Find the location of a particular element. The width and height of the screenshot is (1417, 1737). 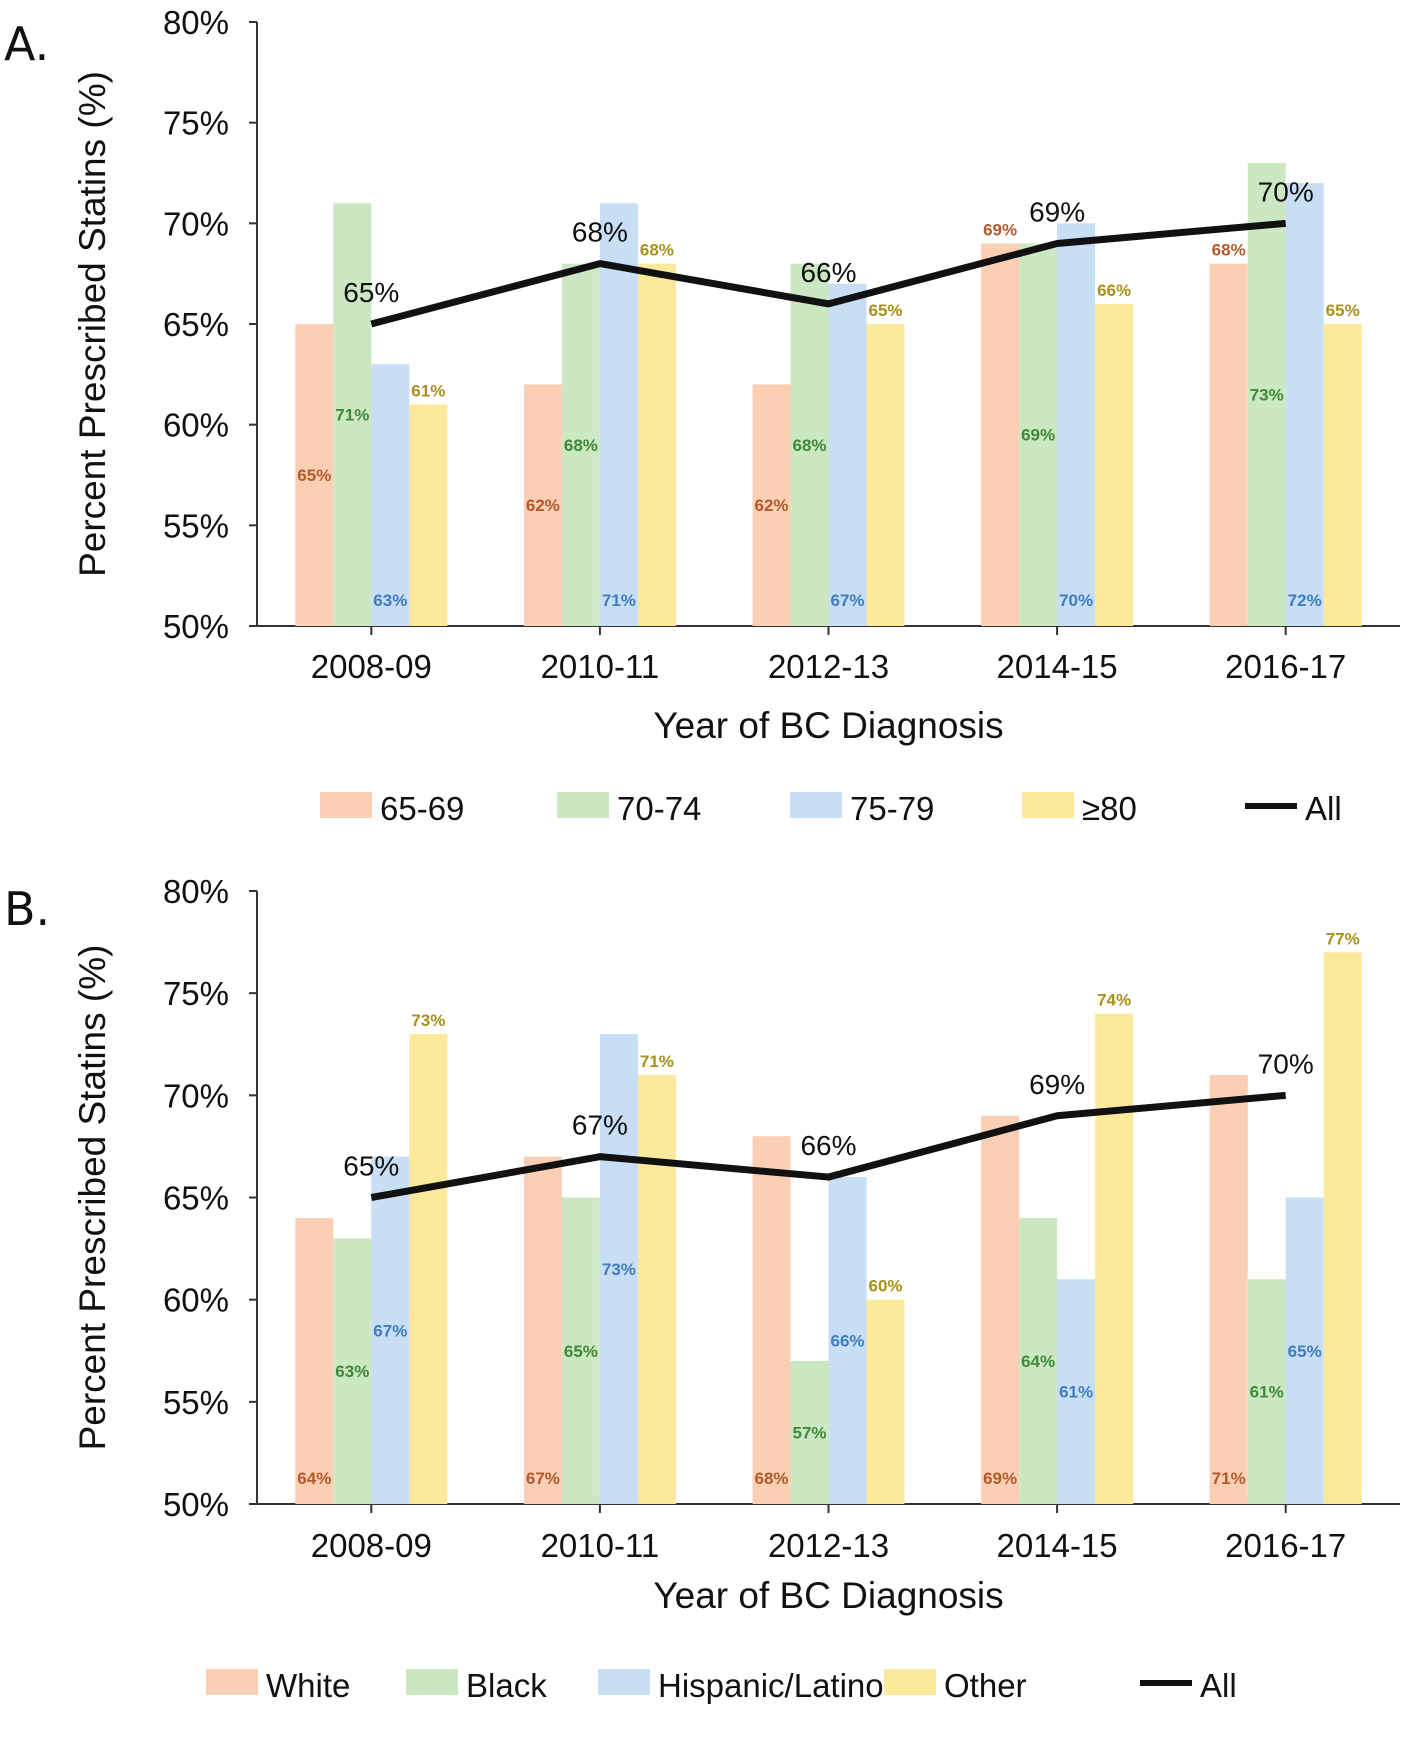

legend-label: All is located at coordinates (1323, 808).